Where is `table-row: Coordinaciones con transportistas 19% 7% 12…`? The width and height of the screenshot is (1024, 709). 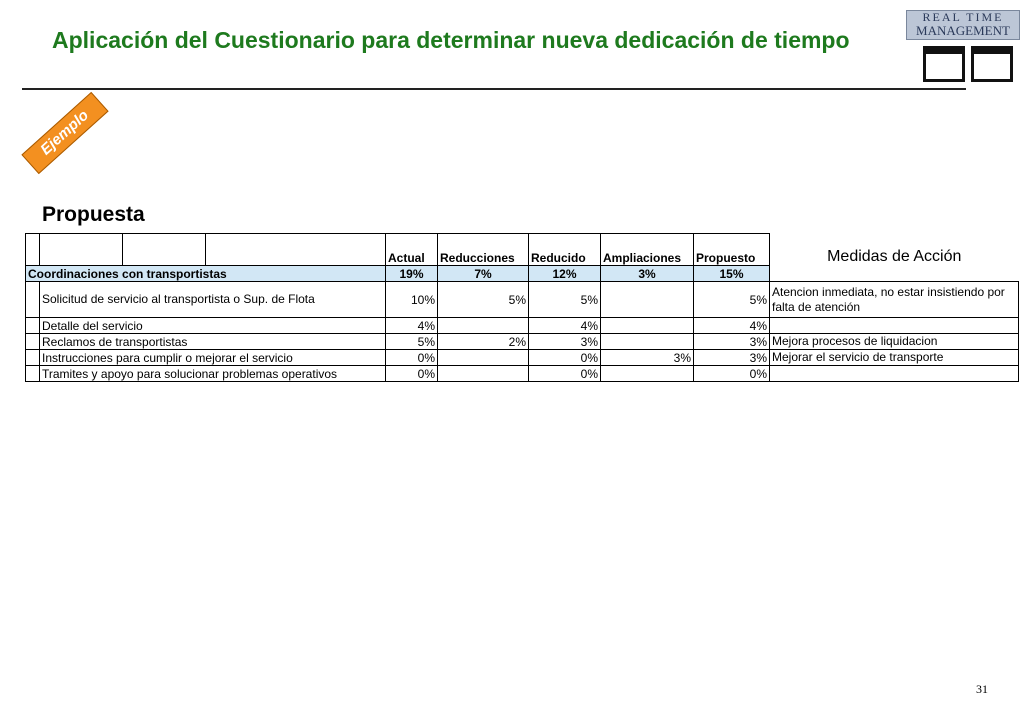
table-row: Coordinaciones con transportistas 19% 7% 12… is located at coordinates (522, 273).